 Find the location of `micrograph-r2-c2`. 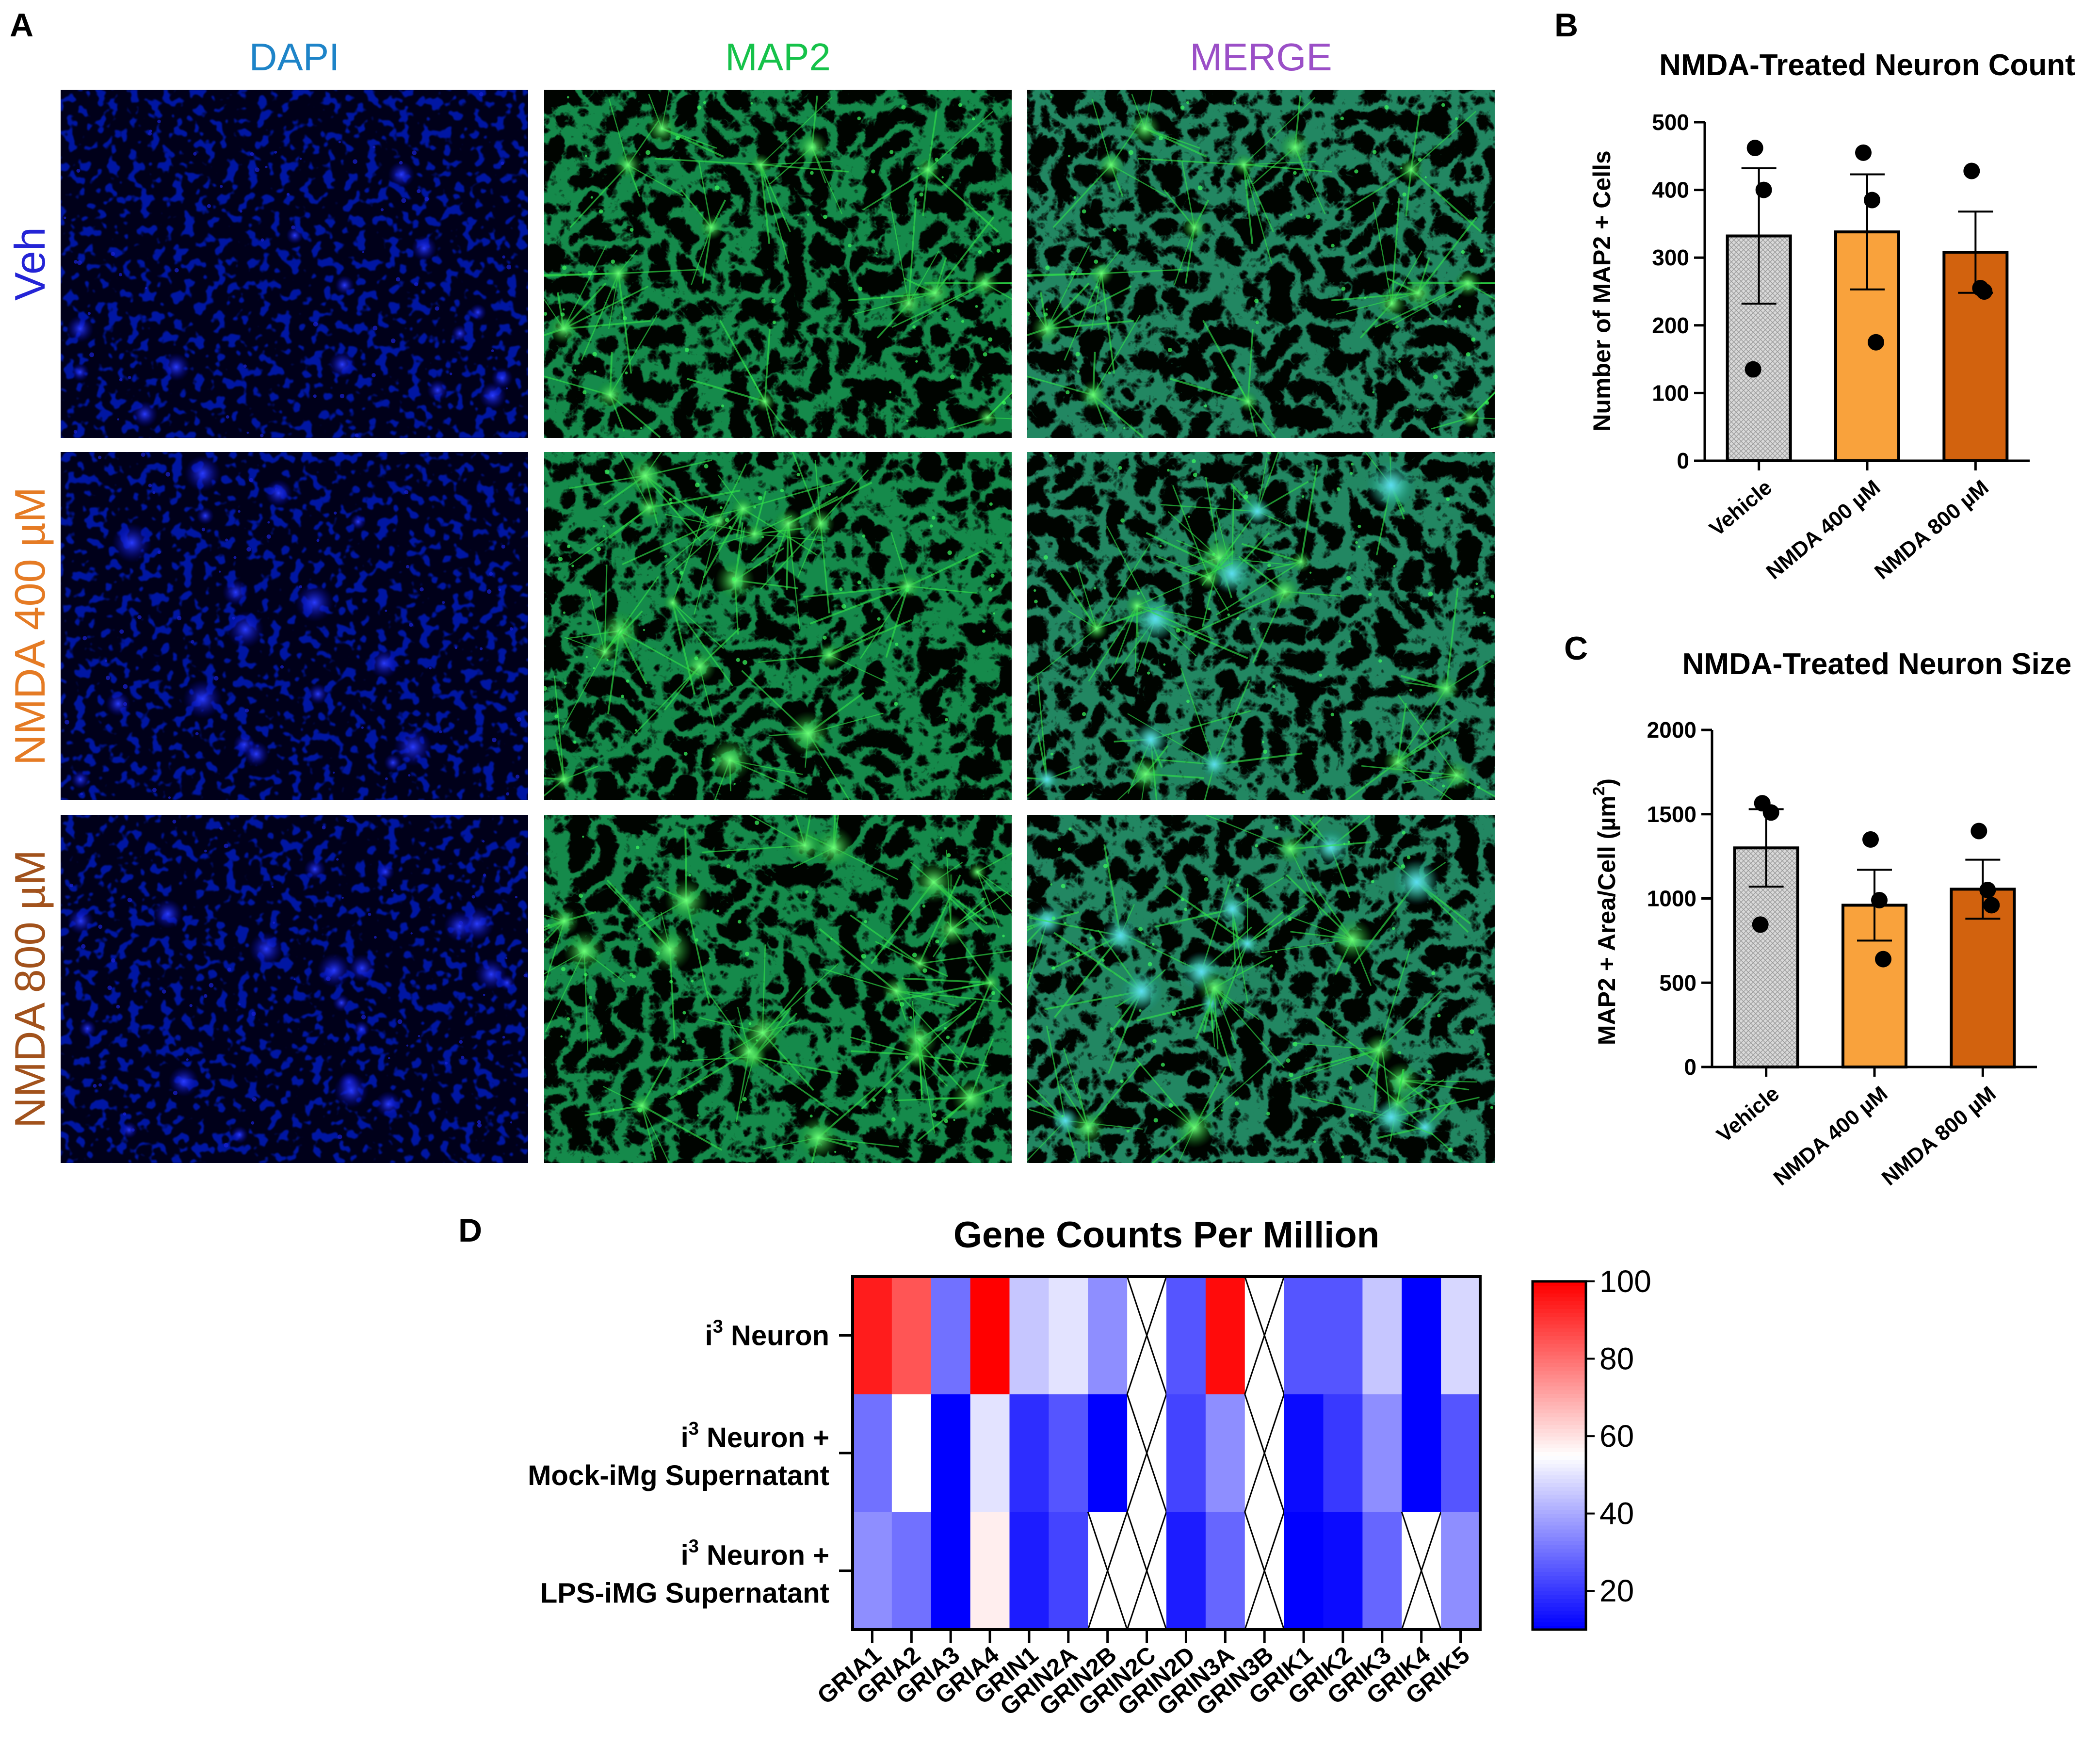

micrograph-r2-c2 is located at coordinates (778, 626).